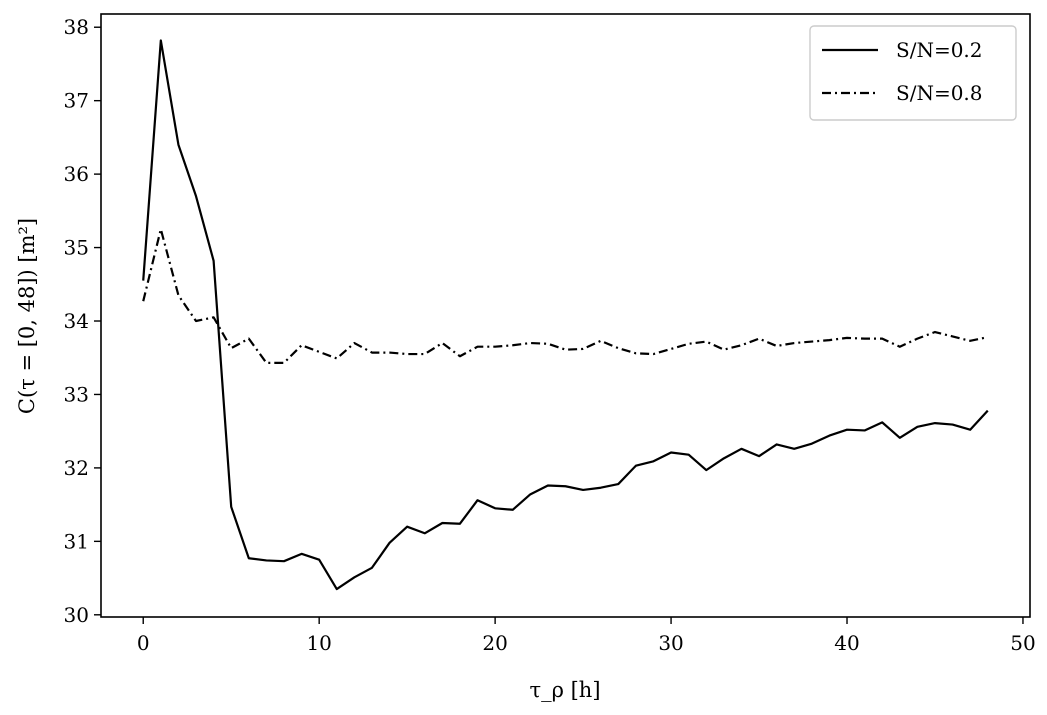 This screenshot has width=1047, height=715. Describe the element at coordinates (913, 73) in the screenshot. I see `legend: S/N=0.2 S/N=0.8` at that location.